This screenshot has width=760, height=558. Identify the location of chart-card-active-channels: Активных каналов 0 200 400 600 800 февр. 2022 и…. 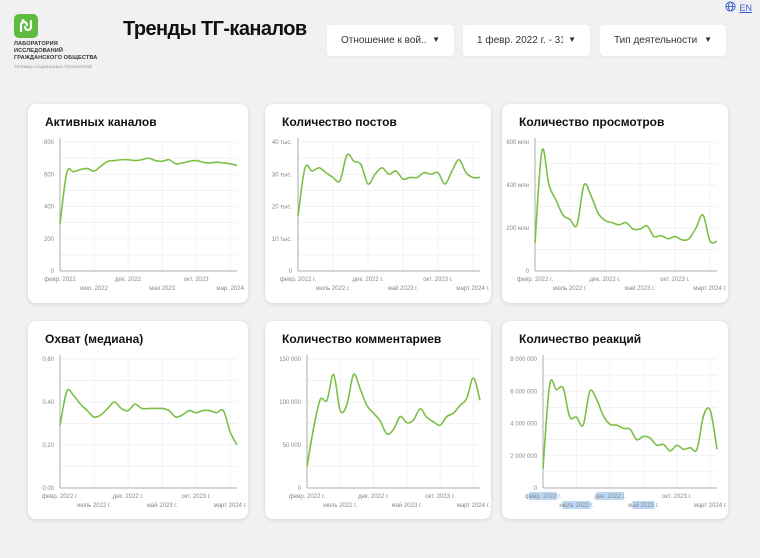
(138, 203).